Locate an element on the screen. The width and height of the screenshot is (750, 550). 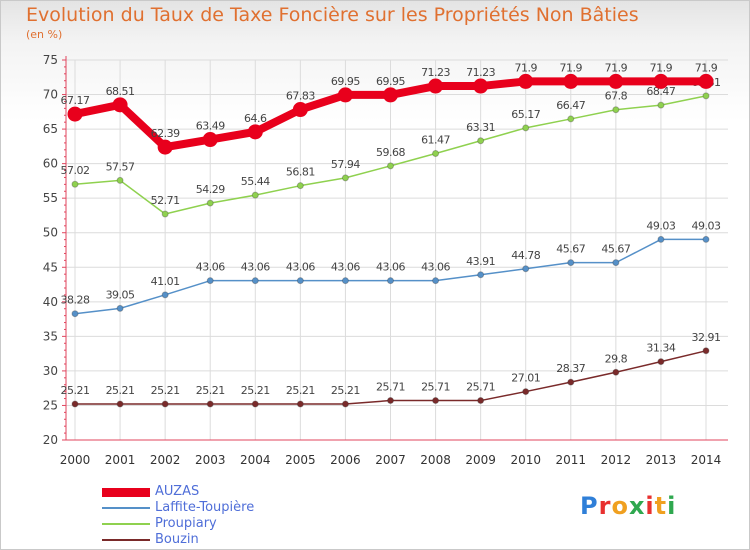
data-label-laffite-toupiere: 49.03 is located at coordinates (706, 225).